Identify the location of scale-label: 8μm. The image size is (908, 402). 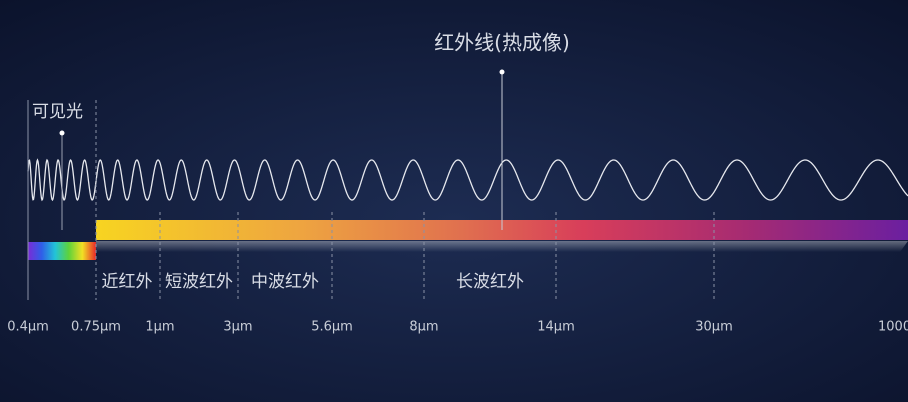
(423, 327).